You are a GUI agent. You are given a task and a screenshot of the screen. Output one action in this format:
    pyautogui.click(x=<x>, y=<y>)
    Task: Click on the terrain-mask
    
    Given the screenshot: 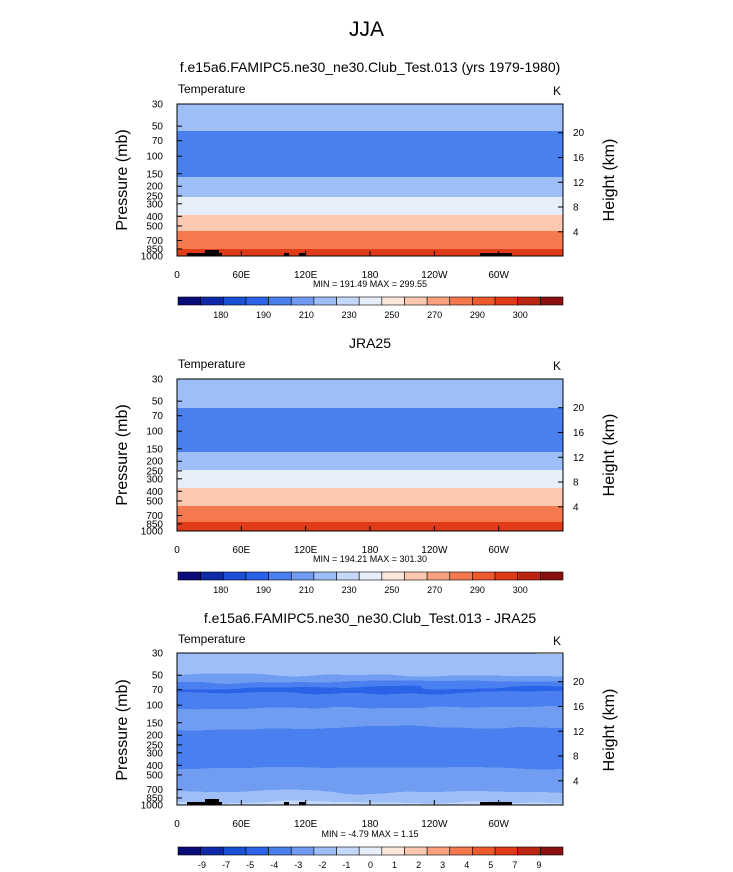 What is the action you would take?
    pyautogui.click(x=349, y=802)
    